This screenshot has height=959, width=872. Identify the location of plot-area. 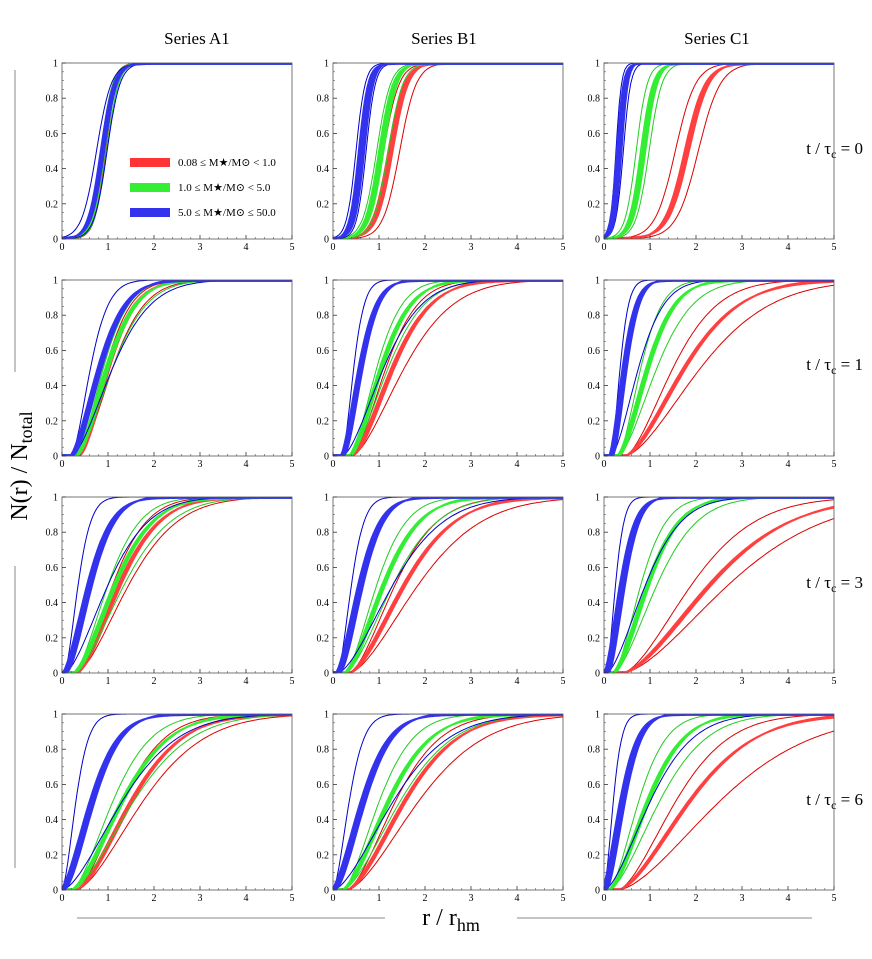
(719, 585).